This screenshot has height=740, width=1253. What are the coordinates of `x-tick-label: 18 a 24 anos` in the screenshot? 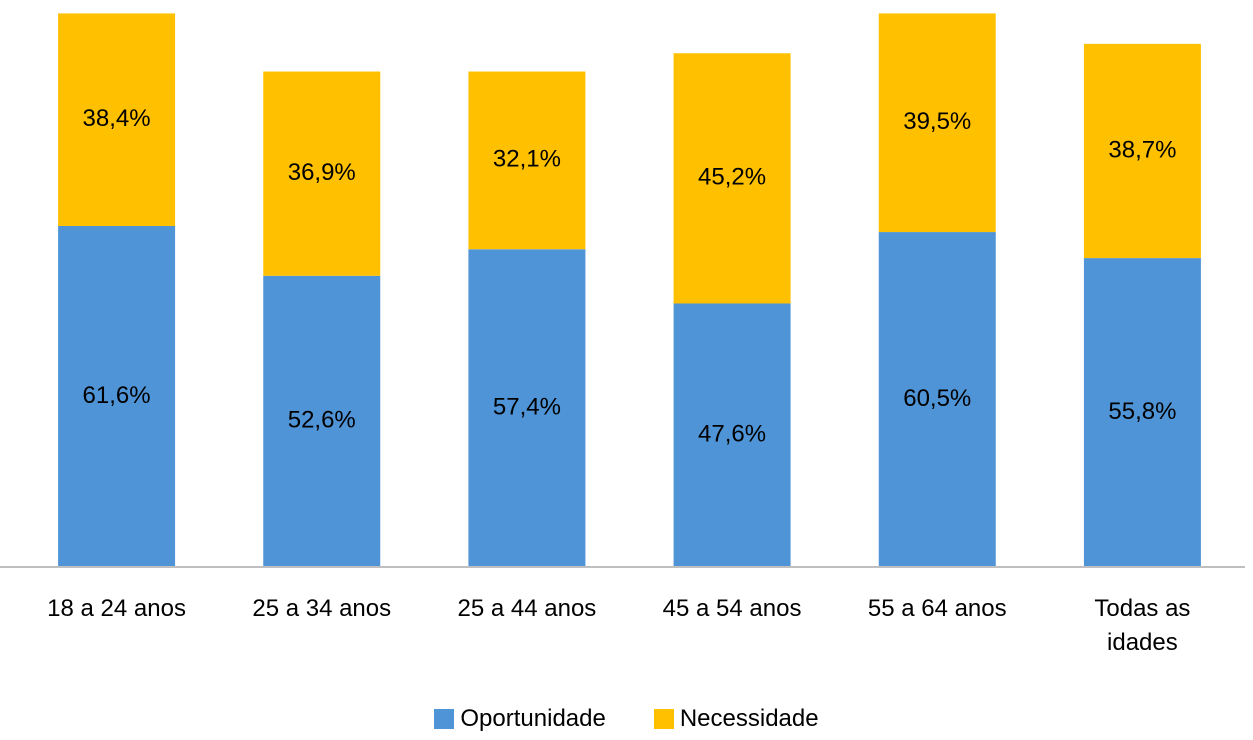 It's located at (116, 608).